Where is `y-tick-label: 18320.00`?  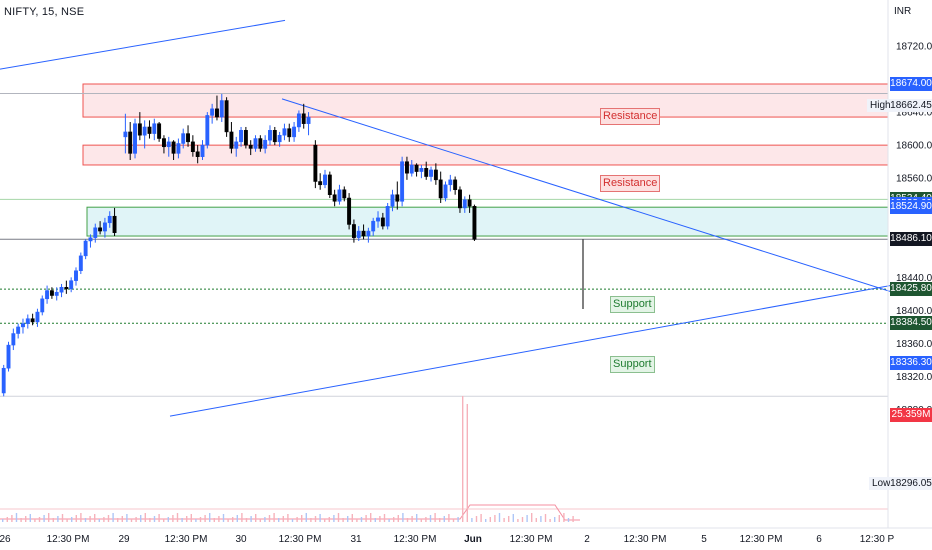 y-tick-label: 18320.00 is located at coordinates (914, 377).